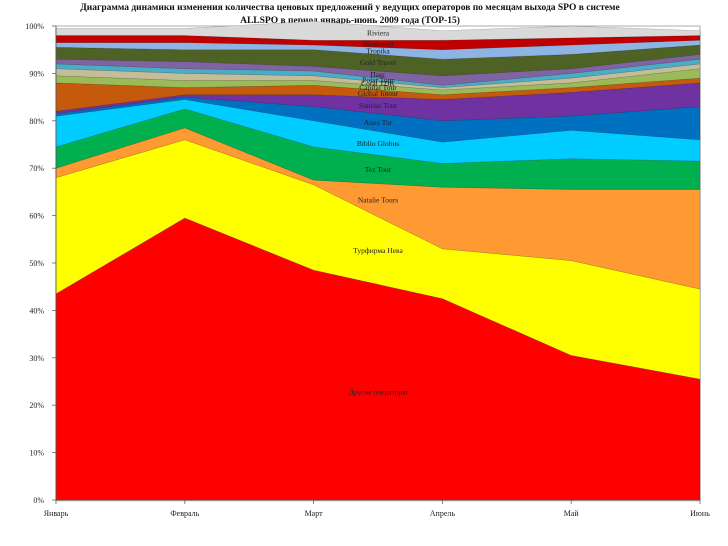 The height and width of the screenshot is (546, 728). I want to click on series-label-6: Sunrise Tour, so click(378, 105).